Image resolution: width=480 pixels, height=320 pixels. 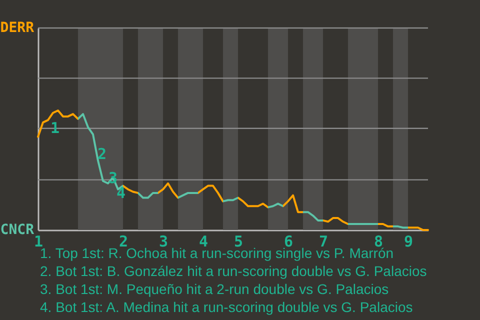 What do you see at coordinates (121, 193) in the screenshot?
I see `annotation: 4` at bounding box center [121, 193].